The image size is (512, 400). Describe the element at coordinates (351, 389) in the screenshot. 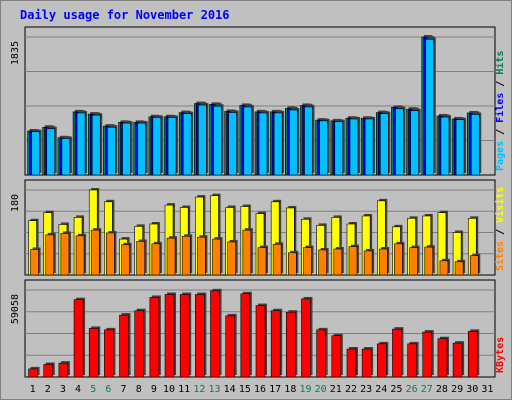

I see `x-tick-label: 22` at that location.